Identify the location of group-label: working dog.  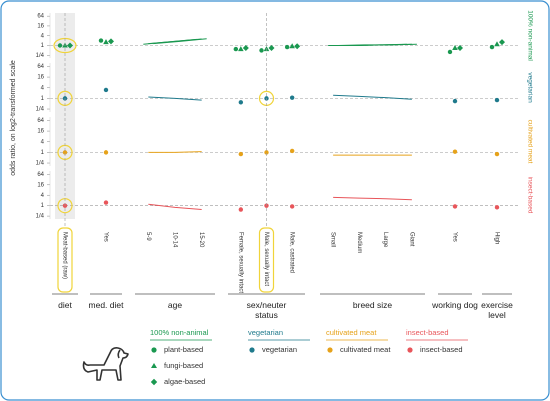
(455, 305).